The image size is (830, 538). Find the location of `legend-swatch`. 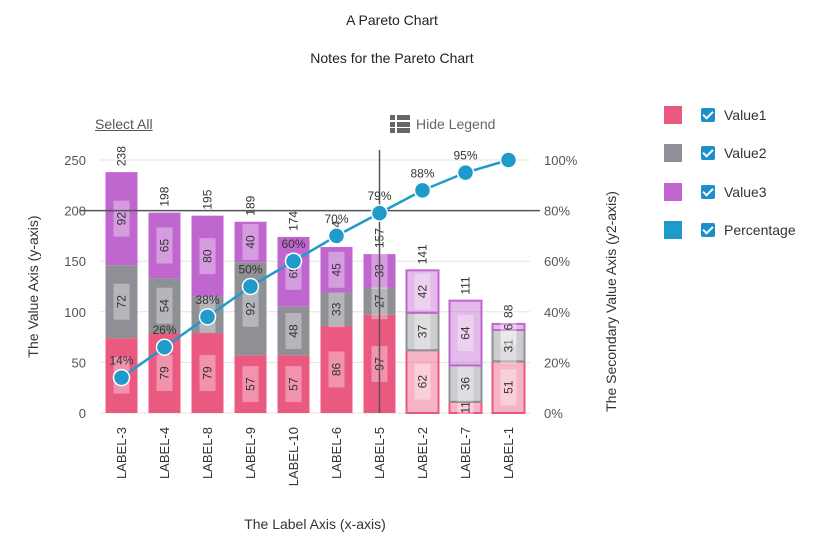

legend-swatch is located at coordinates (673, 230).